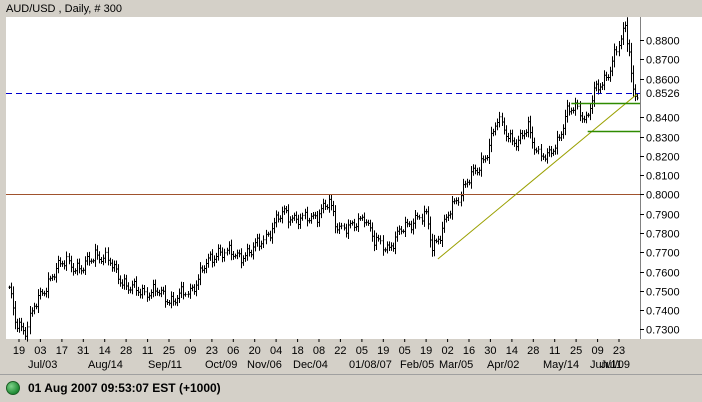 This screenshot has width=702, height=402. What do you see at coordinates (351, 388) in the screenshot?
I see `status-bar: 01 Aug 2007 09:53:07 EST (+1000)` at bounding box center [351, 388].